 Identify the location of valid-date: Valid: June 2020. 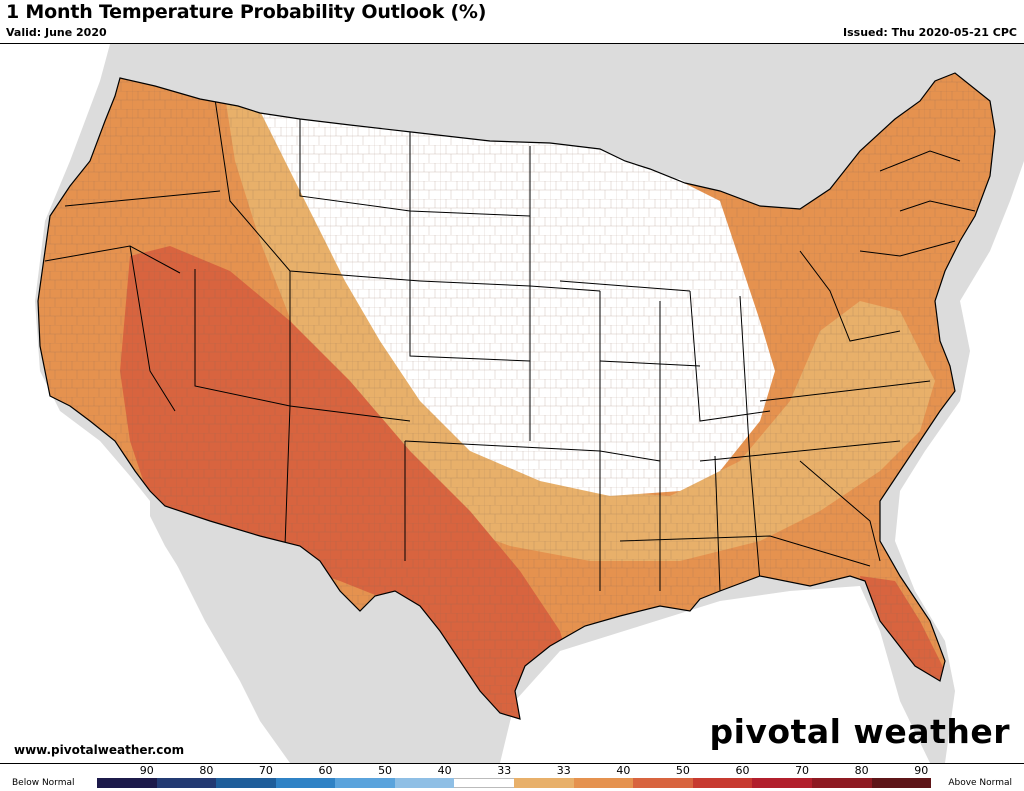
(56, 32).